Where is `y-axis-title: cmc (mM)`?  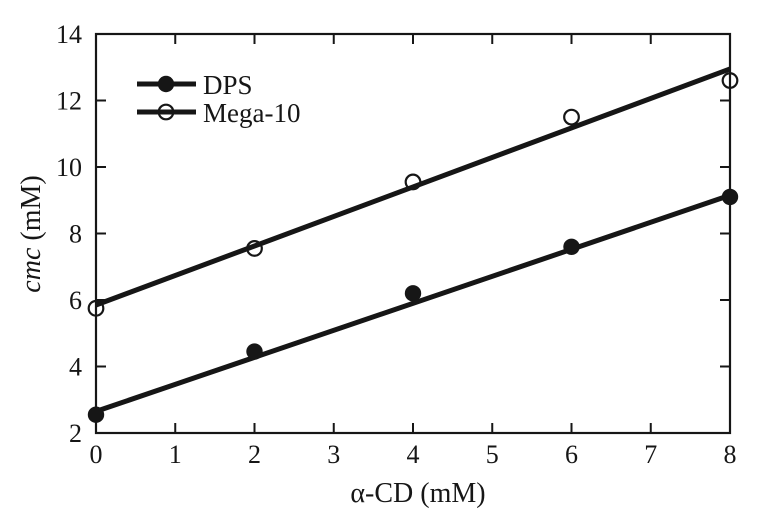
y-axis-title: cmc (mM) is located at coordinates (31, 234).